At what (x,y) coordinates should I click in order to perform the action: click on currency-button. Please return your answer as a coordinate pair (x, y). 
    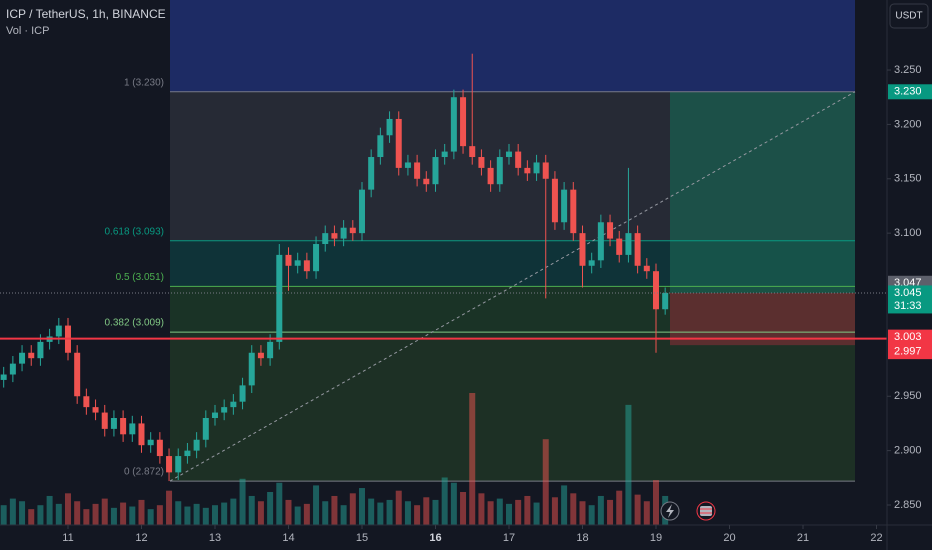
    Looking at the image, I should click on (909, 16).